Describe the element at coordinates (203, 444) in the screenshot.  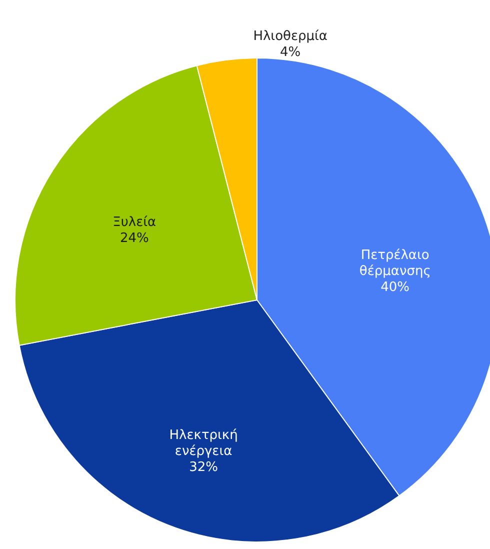
I see `slice-label: Ηλεκτρική ενέργεια` at that location.